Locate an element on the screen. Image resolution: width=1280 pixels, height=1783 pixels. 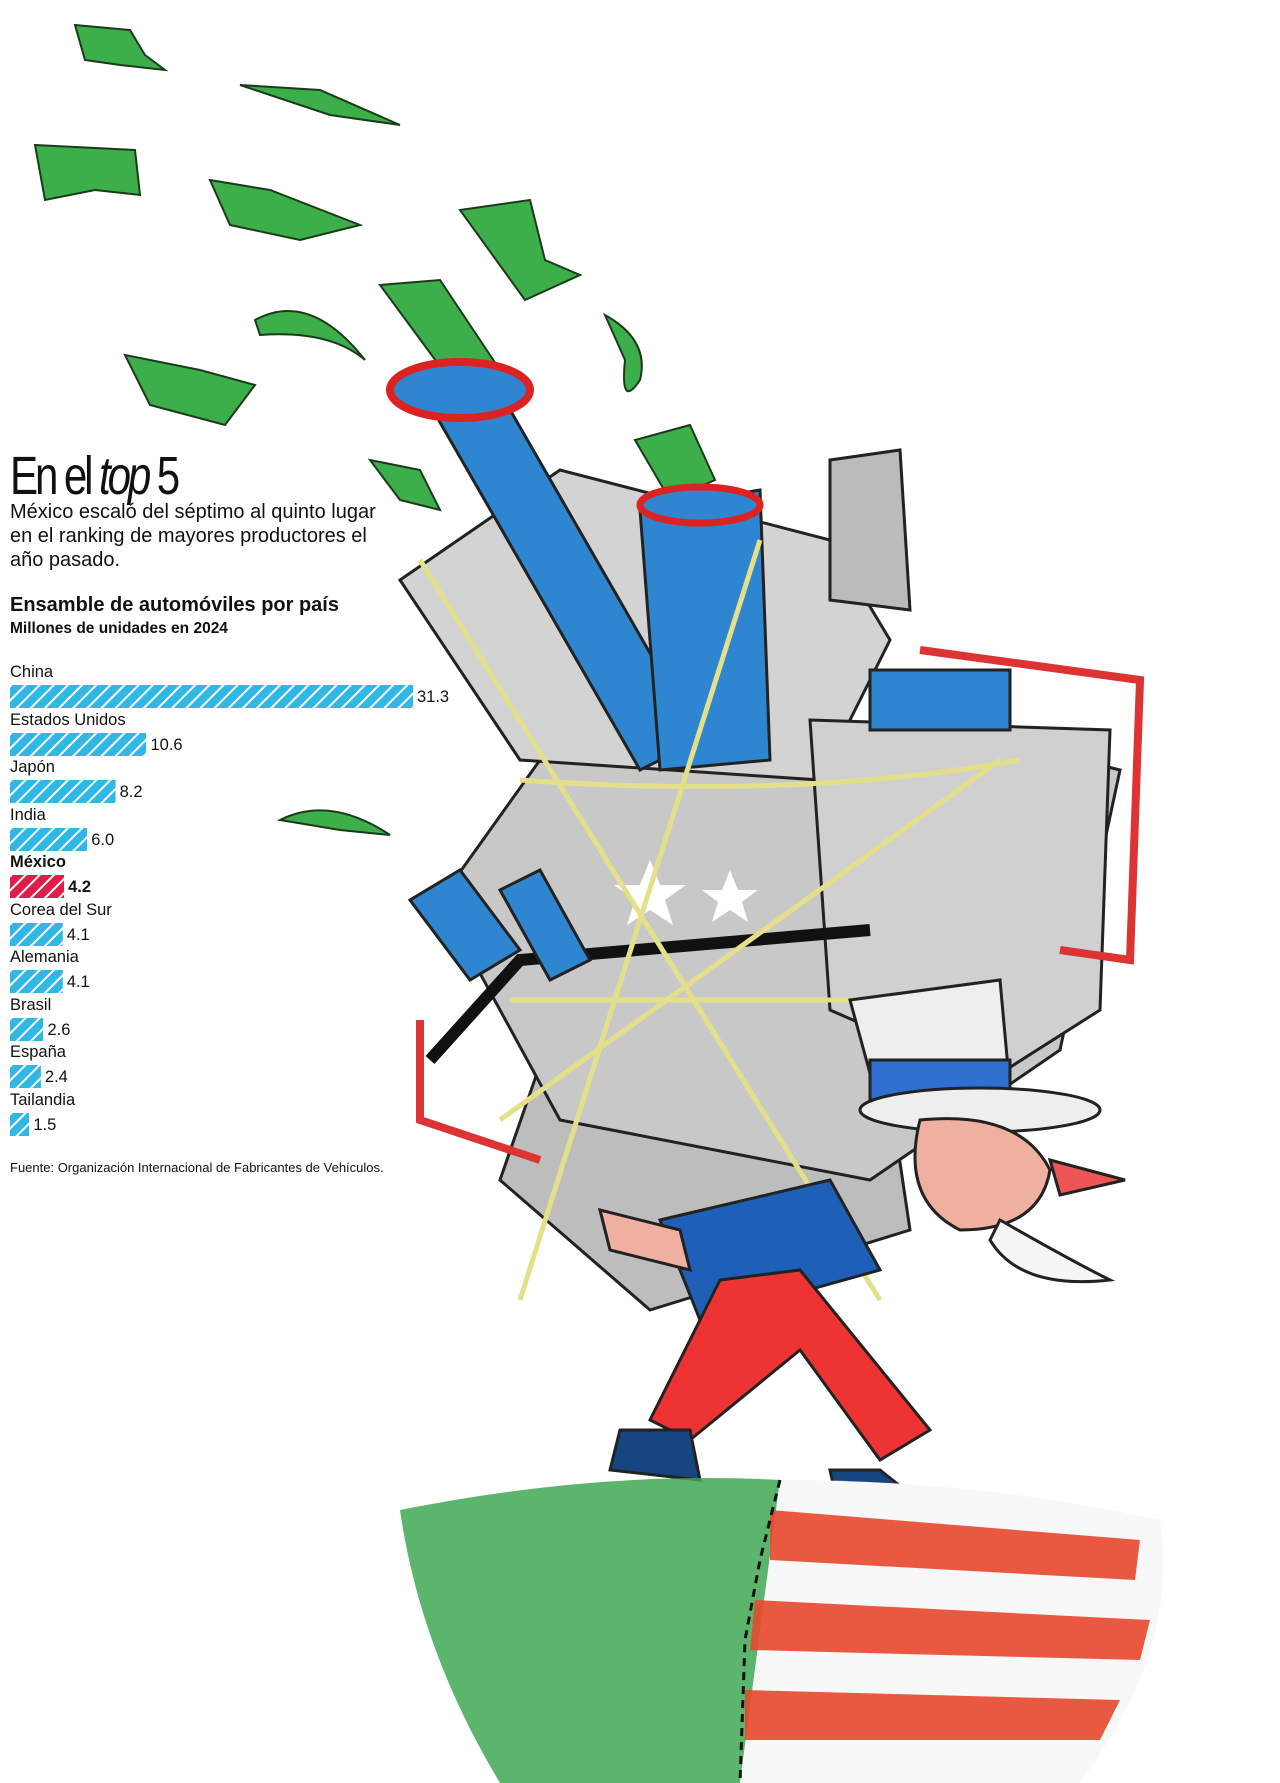
value-label: 4.2 is located at coordinates (79, 887).